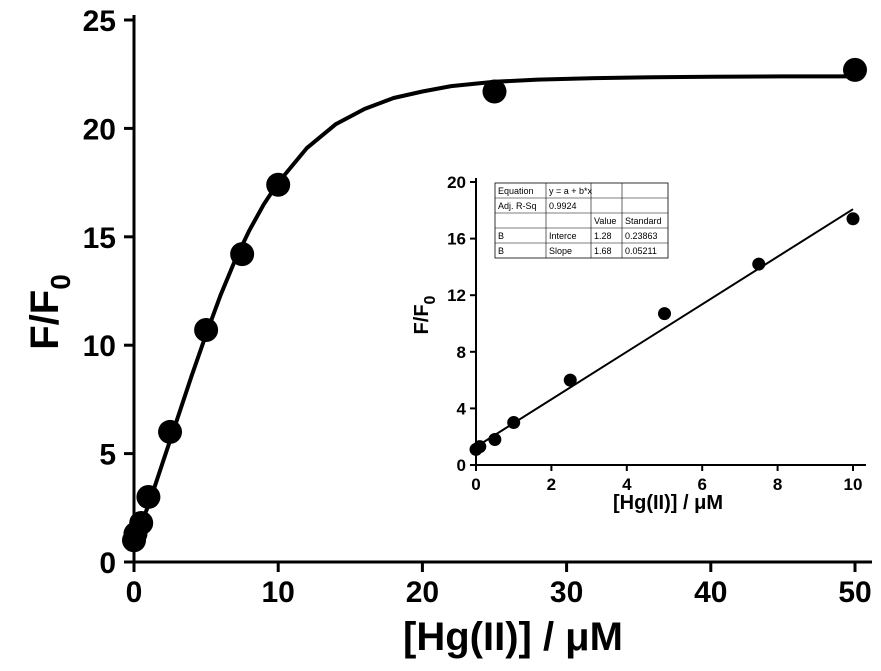 This screenshot has width=881, height=671. I want to click on main-x-tick-label: 0, so click(134, 592).